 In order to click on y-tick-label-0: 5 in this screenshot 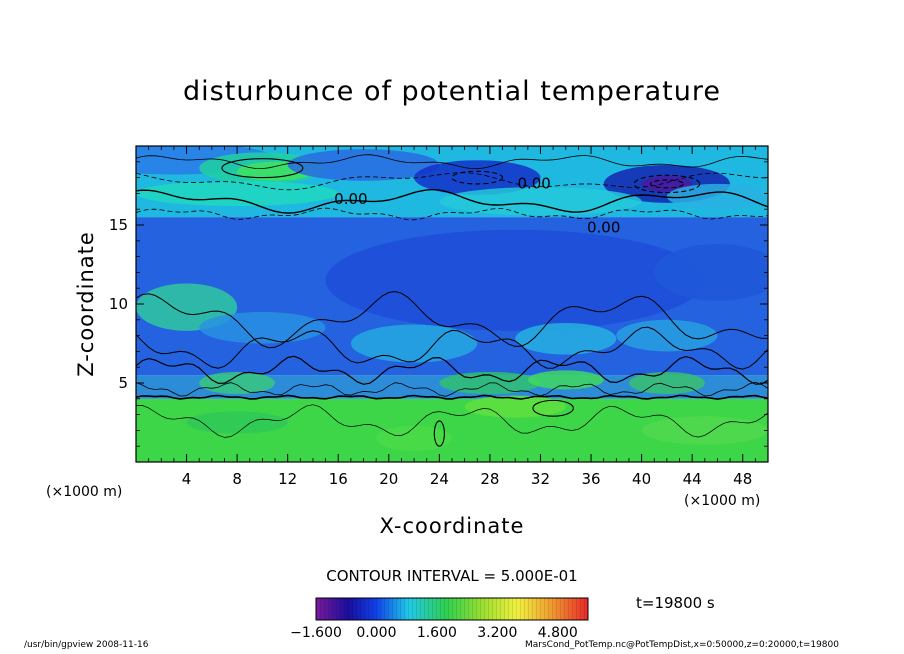, I will do `click(123, 383)`.